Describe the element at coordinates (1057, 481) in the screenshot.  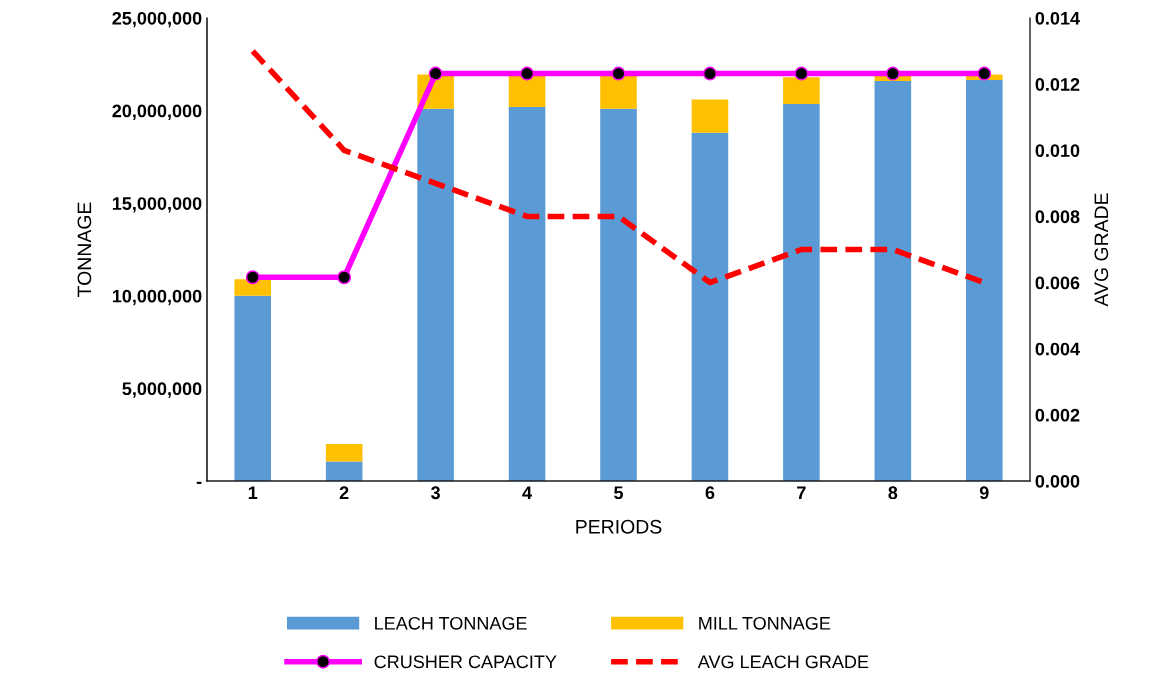
I see `y2-tick-label: 0.000` at that location.